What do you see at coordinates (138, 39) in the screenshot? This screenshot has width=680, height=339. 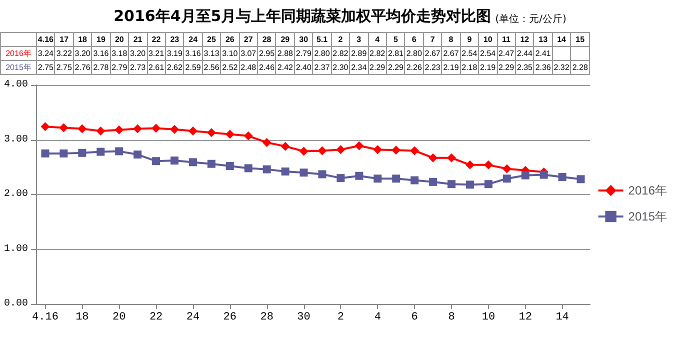 I see `x-tick-label: 21` at bounding box center [138, 39].